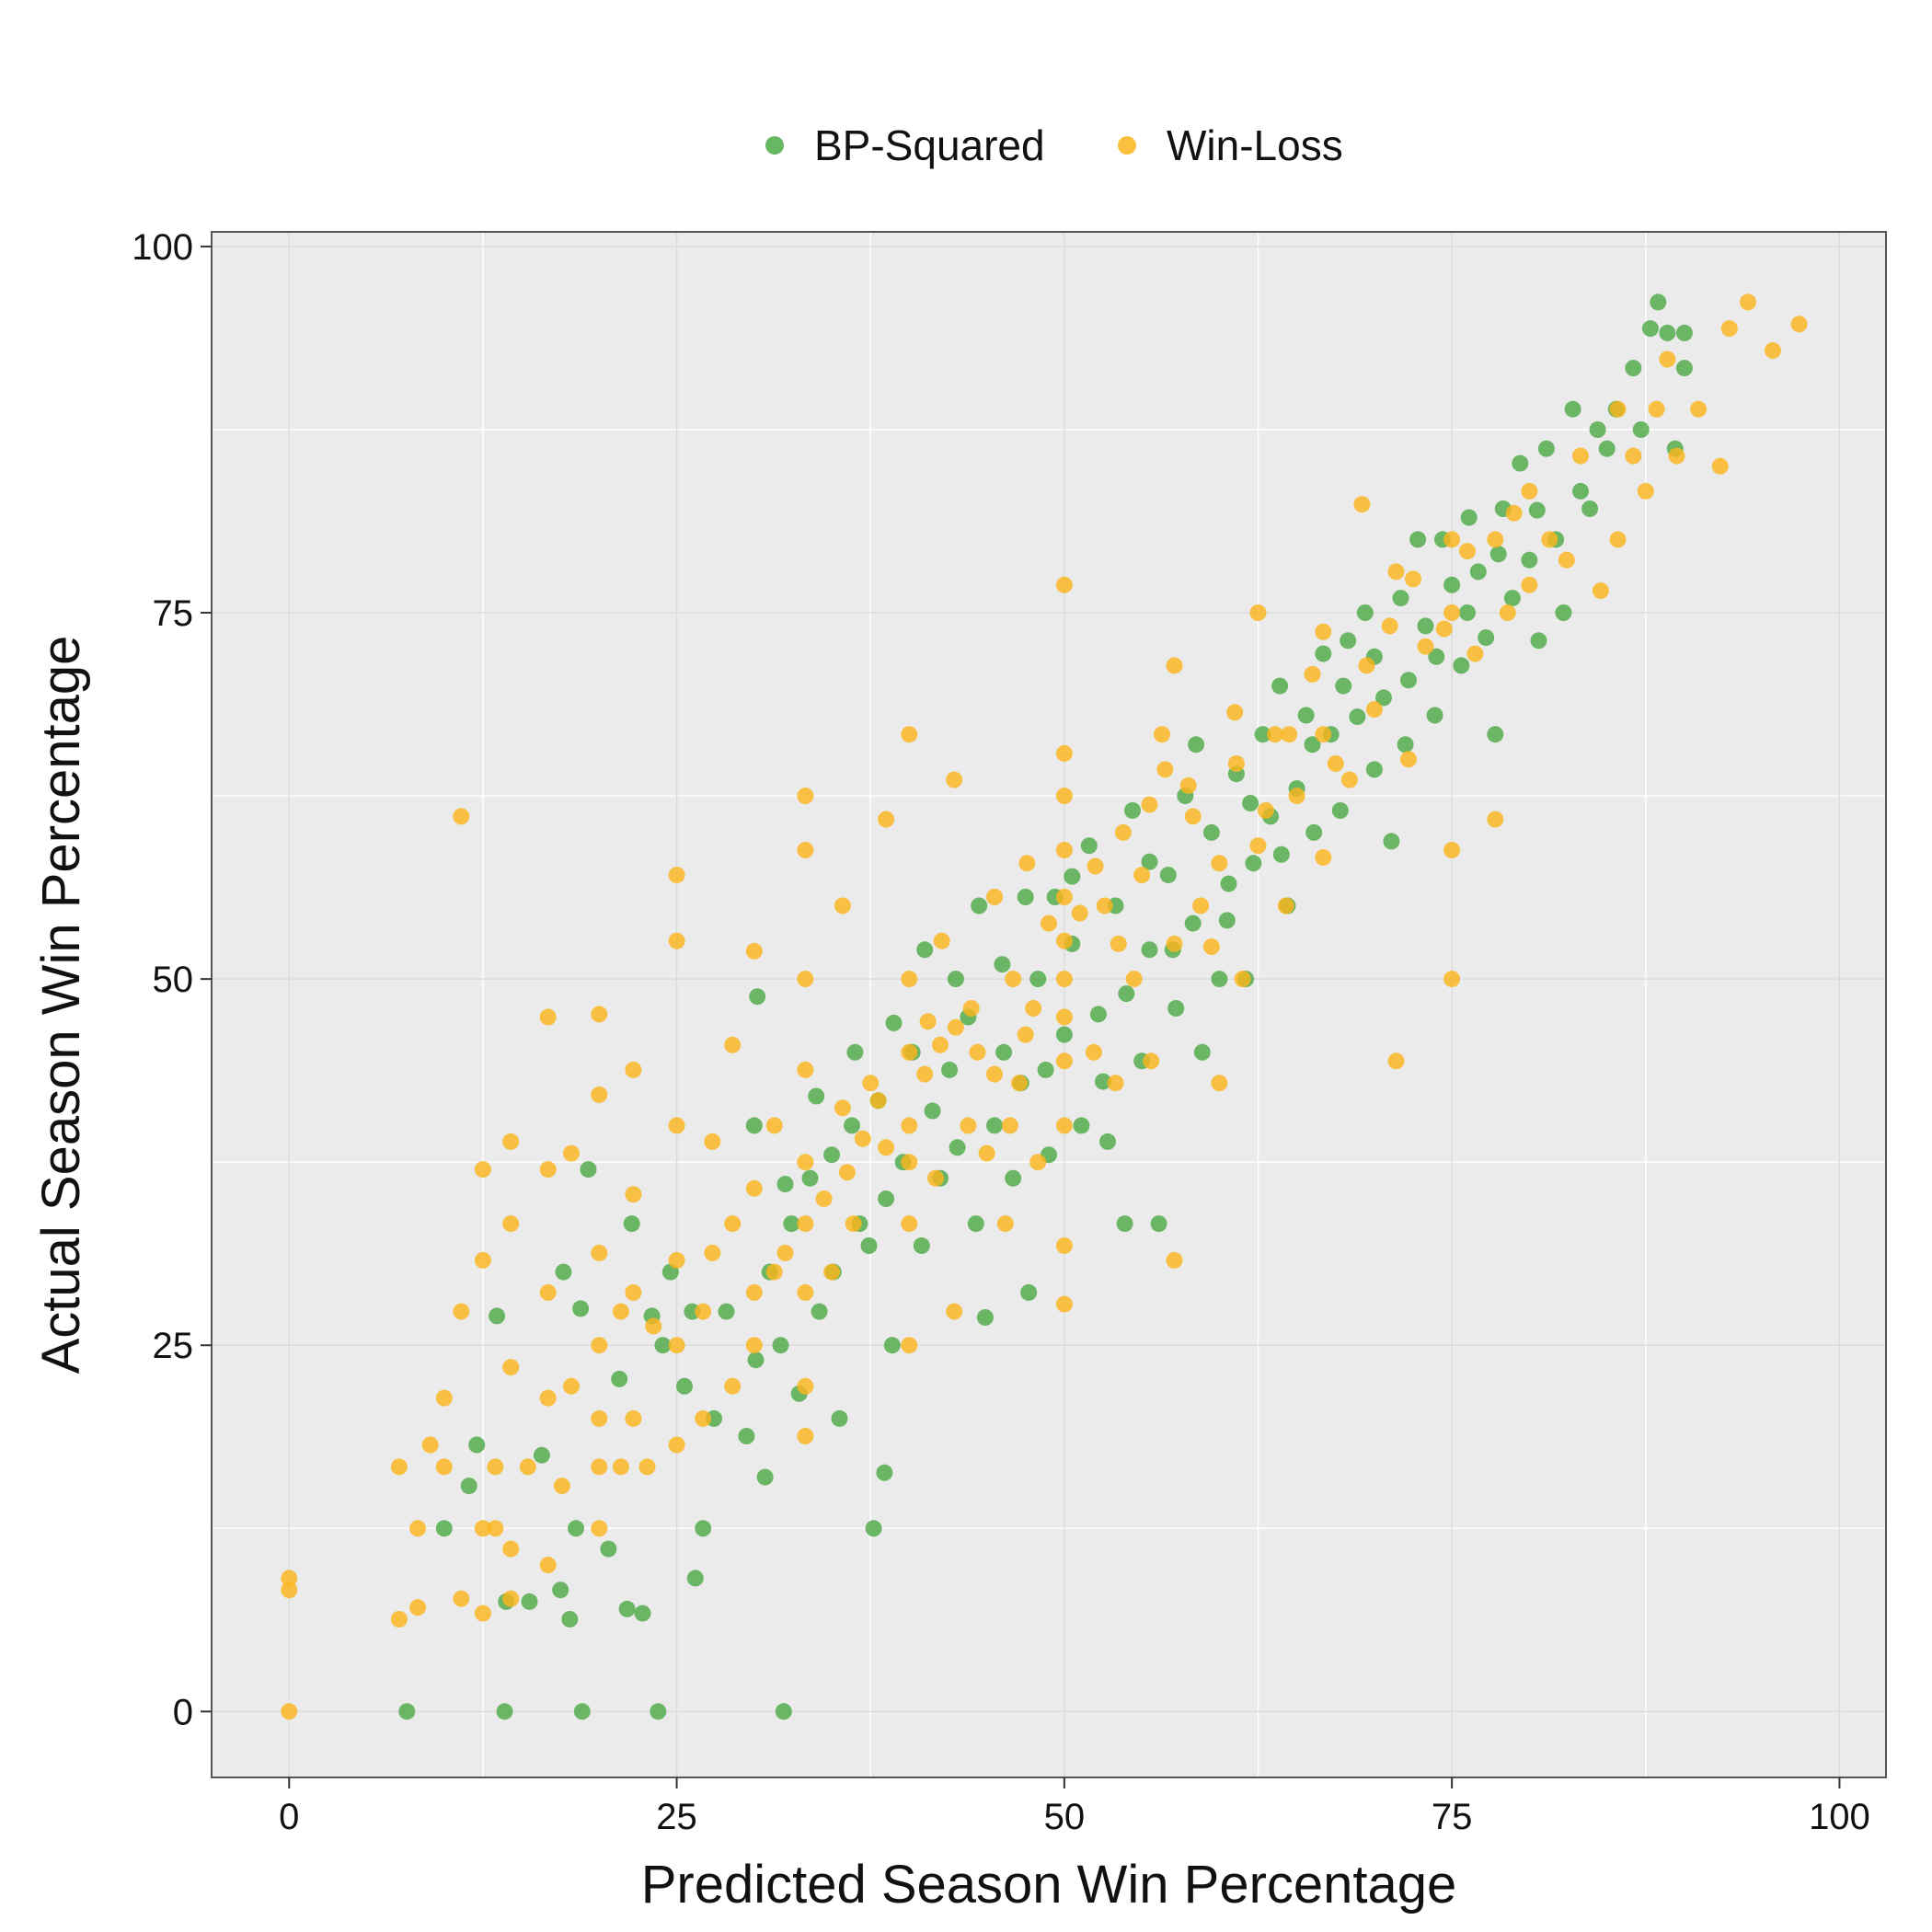  What do you see at coordinates (173, 980) in the screenshot?
I see `y-tick-label: 50` at bounding box center [173, 980].